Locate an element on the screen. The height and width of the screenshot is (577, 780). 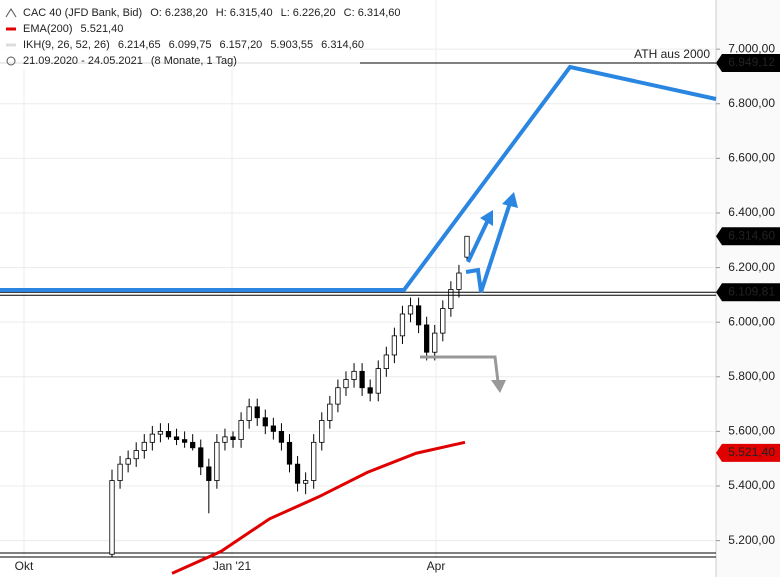
ema-line is located at coordinates (318, 507).